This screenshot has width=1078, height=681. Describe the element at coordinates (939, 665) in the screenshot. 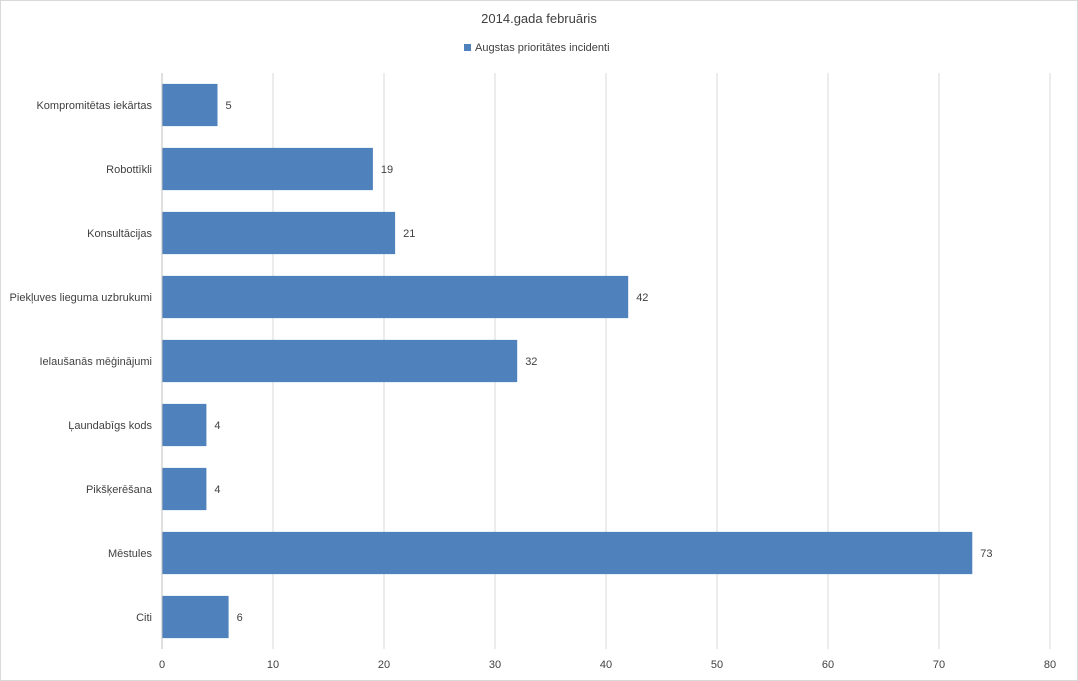

I see `x-tick-label: 70` at that location.